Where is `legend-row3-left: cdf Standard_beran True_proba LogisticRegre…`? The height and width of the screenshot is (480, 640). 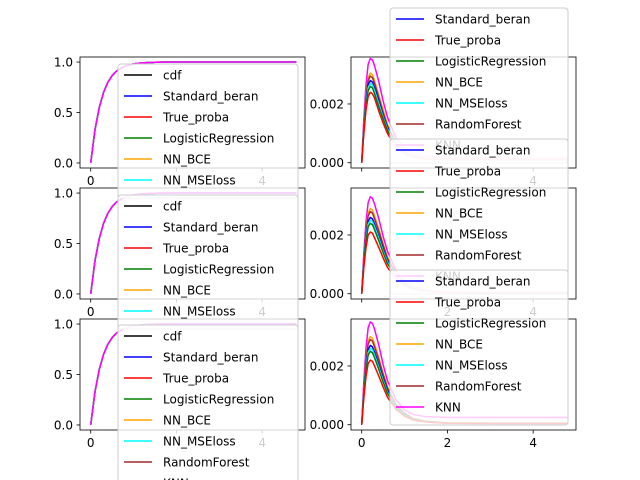 legend-row3-left: cdf Standard_beran True_proba LogisticRegre… is located at coordinates (208, 402).